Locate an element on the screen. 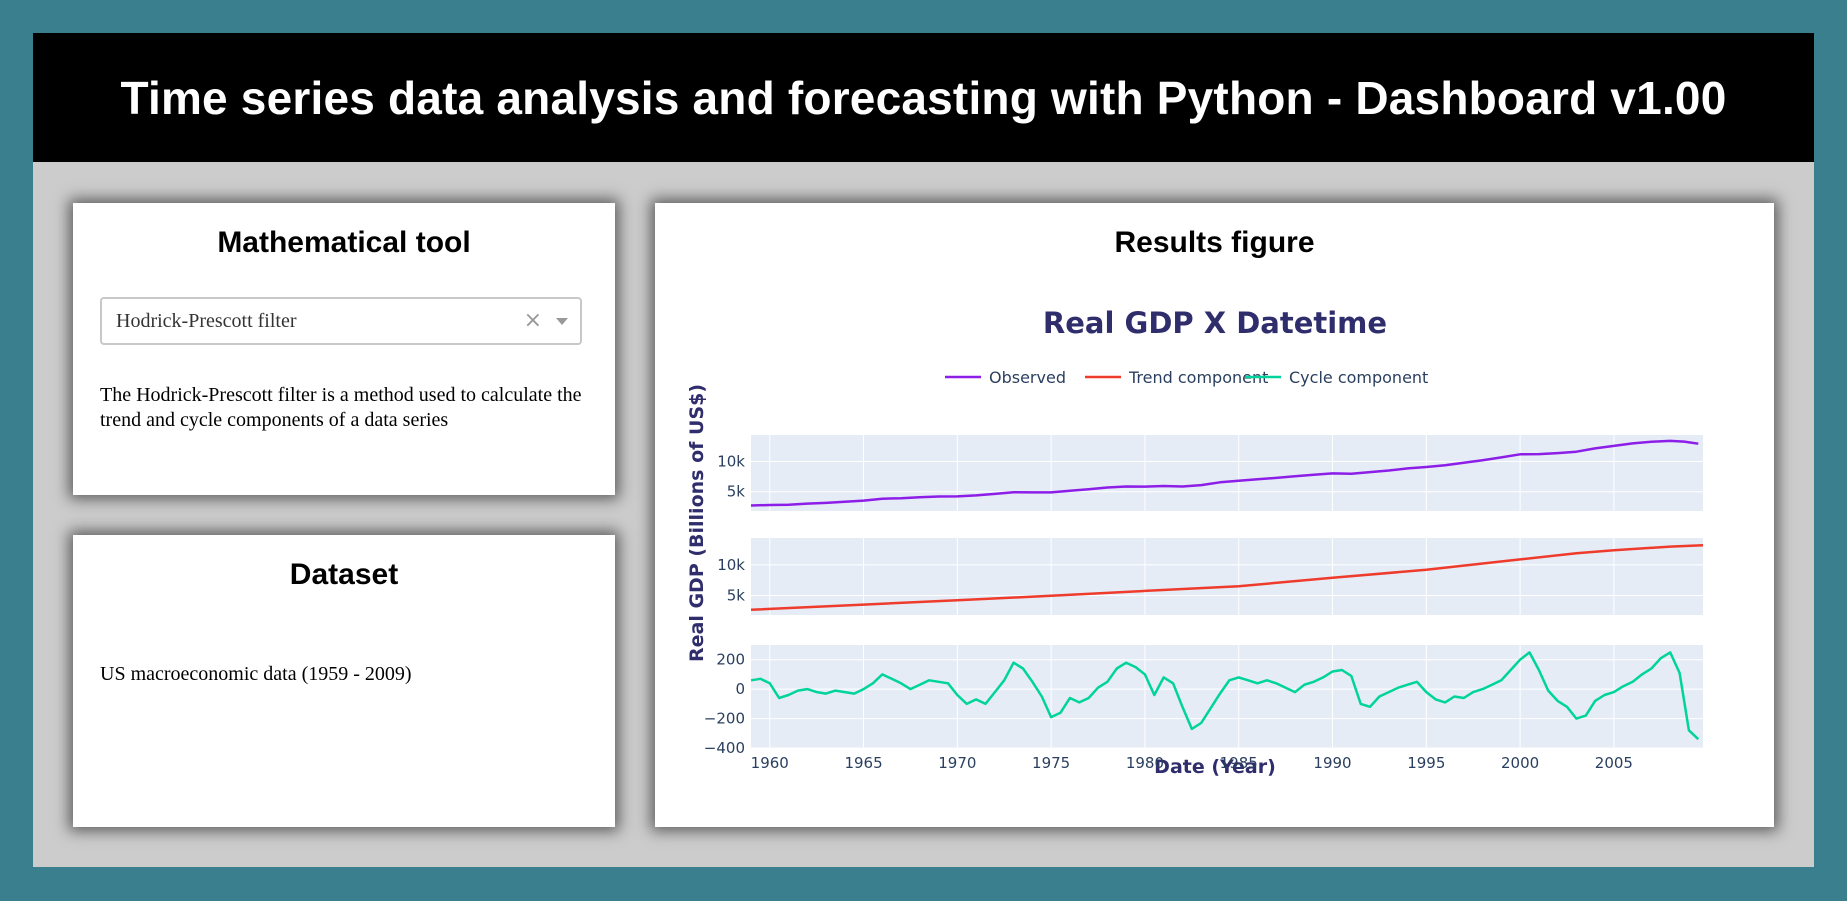 This screenshot has height=901, width=1847. x-tick-label: 2000 is located at coordinates (1520, 763).